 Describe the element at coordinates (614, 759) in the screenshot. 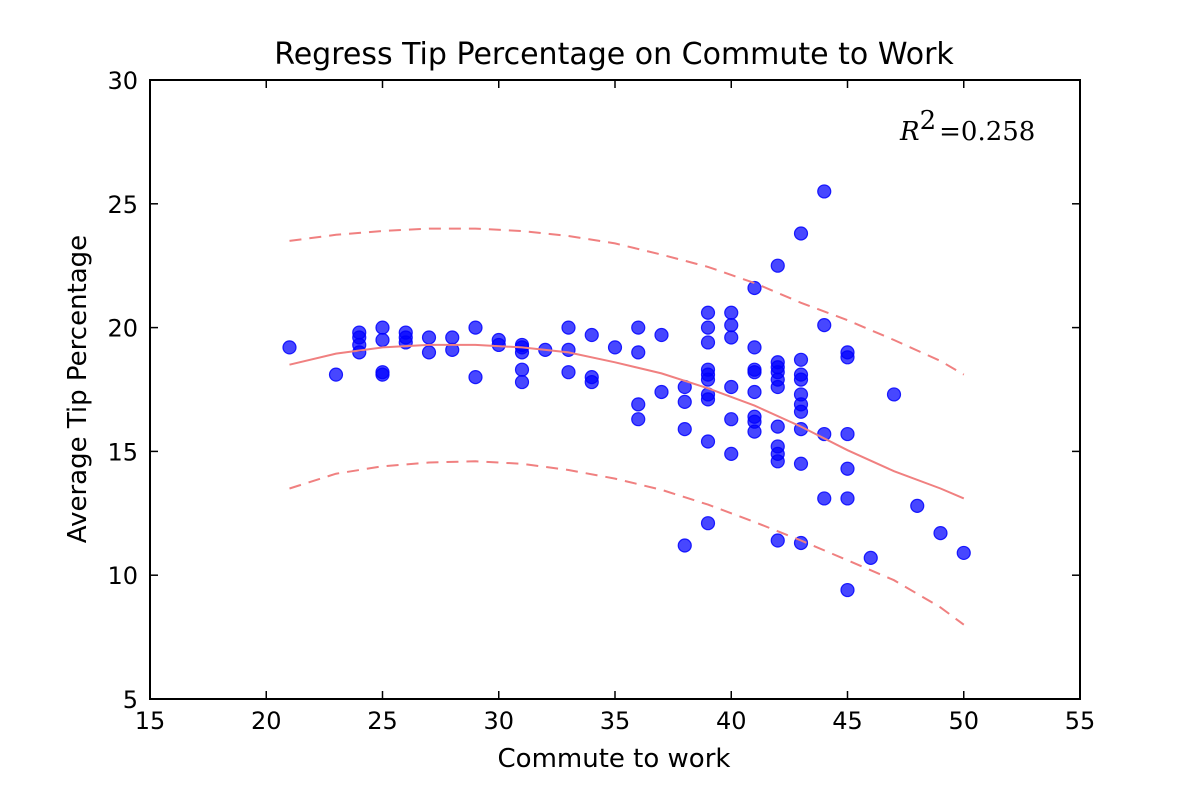

I see `x-axis-label: Commute to work` at that location.